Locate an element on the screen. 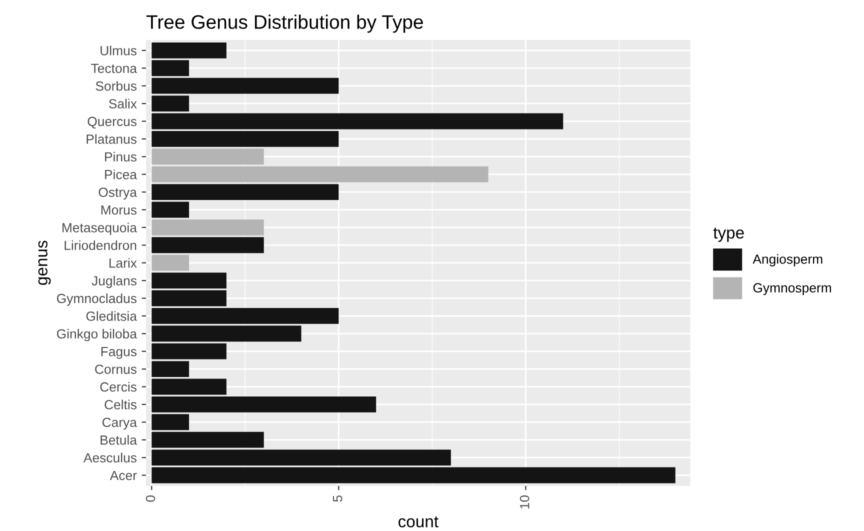 Image resolution: width=864 pixels, height=531 pixels. legend-title: type is located at coordinates (728, 235).